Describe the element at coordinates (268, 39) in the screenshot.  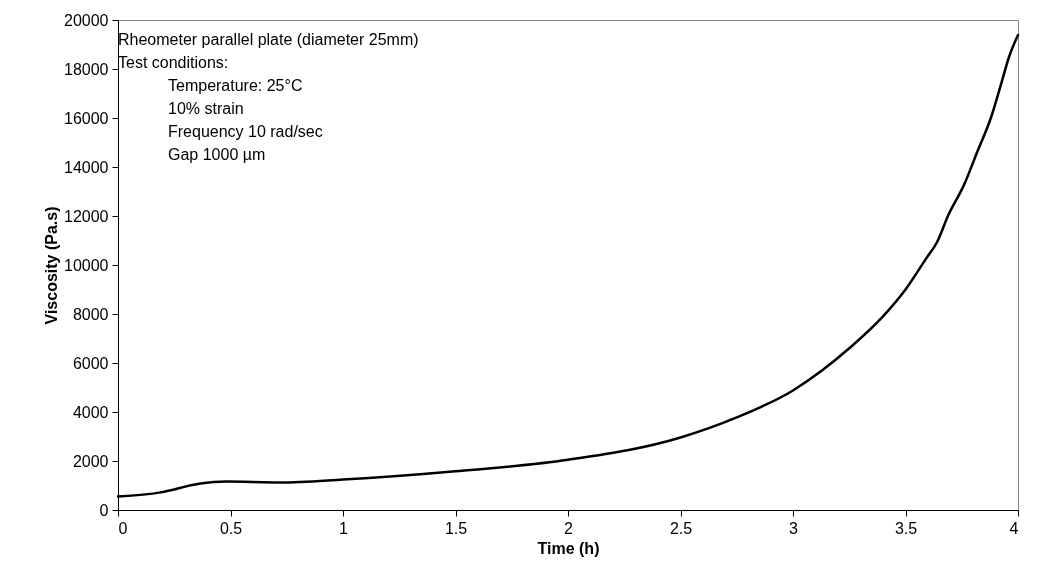
I see `annotation: Rheometer parallel plate (diameter 25mm)` at that location.